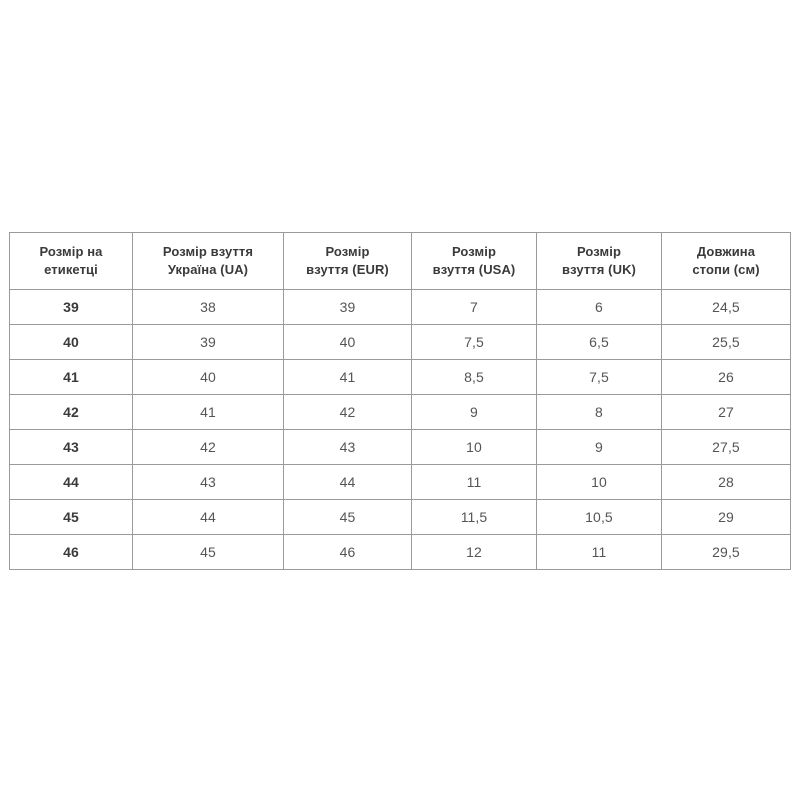  I want to click on column-header-uk-line1: Розмір, so click(599, 252).